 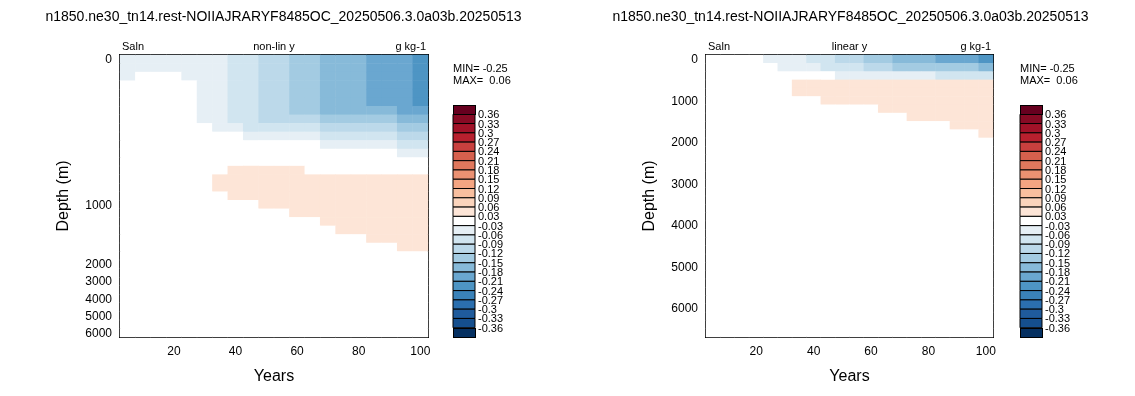 What do you see at coordinates (274, 45) in the screenshot?
I see `chart-subtitle: non-lin y` at bounding box center [274, 45].